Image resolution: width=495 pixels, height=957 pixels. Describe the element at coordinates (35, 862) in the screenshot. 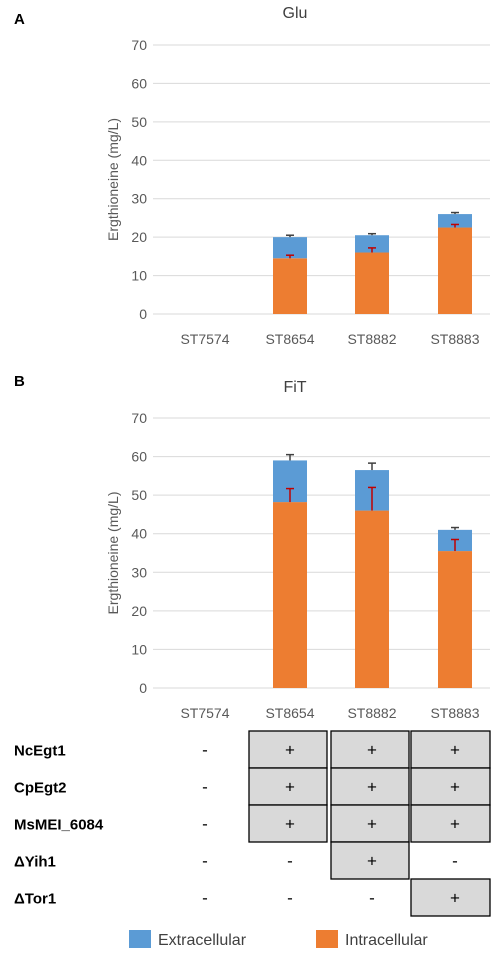

I see `genotype-row-label: ΔYih1` at that location.